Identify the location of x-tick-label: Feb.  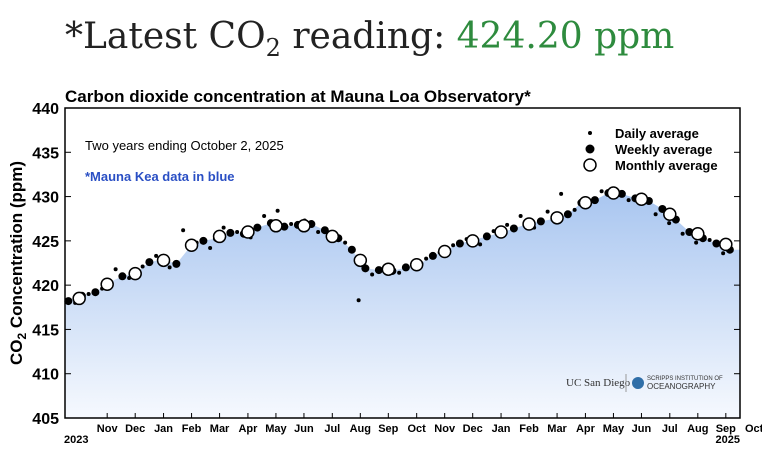
(529, 429).